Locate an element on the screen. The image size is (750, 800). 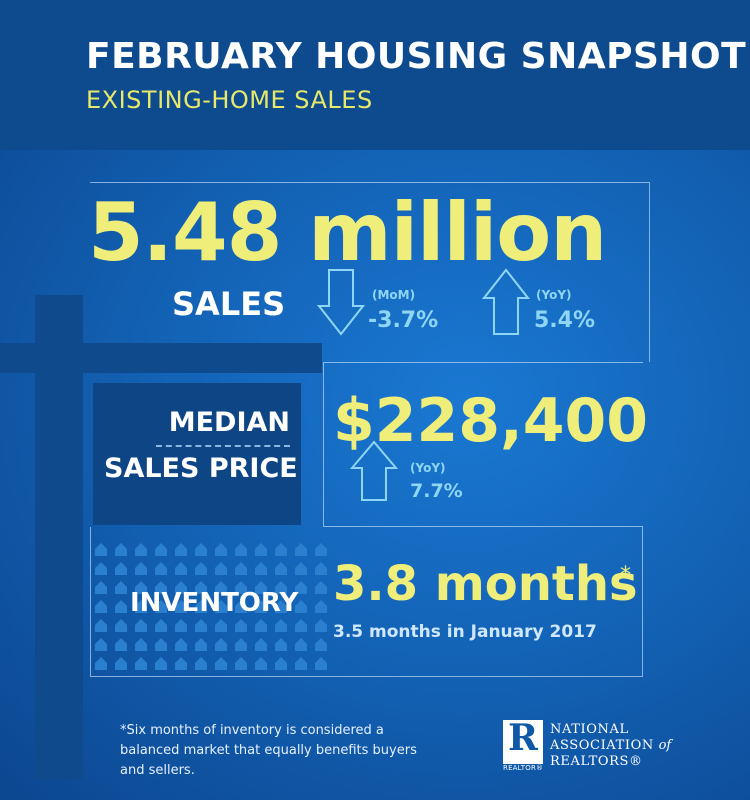
arrow-down-icon is located at coordinates (341, 302).